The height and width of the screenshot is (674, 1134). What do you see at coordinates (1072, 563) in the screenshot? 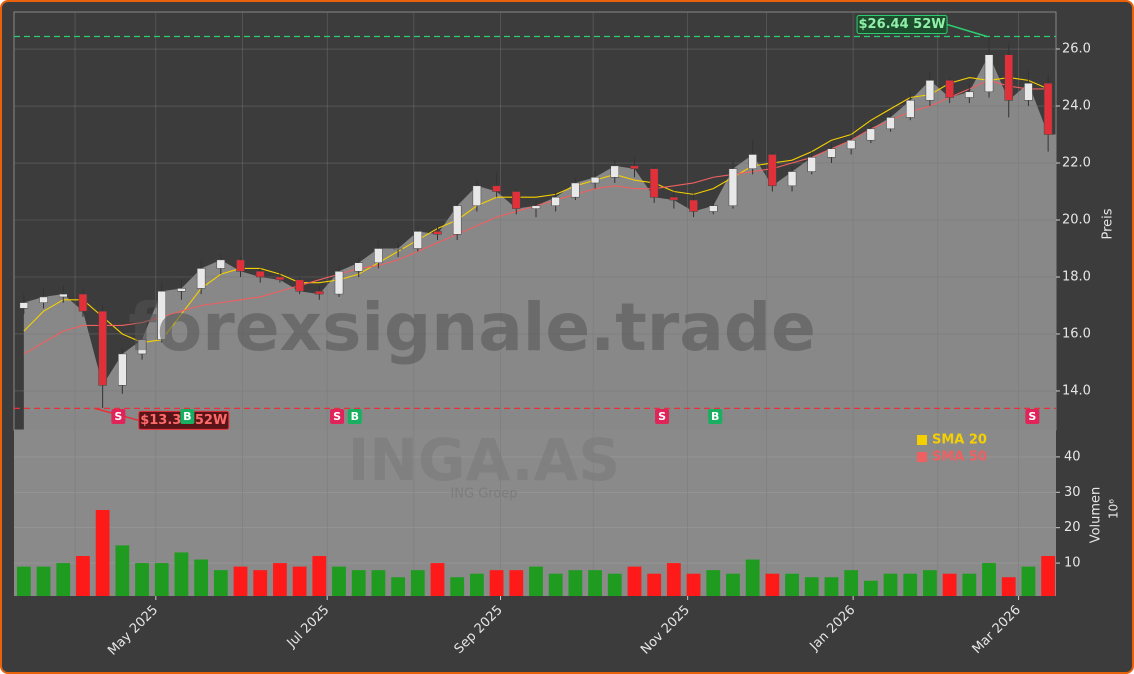
I see `volume-tick-label: 10` at bounding box center [1072, 563].